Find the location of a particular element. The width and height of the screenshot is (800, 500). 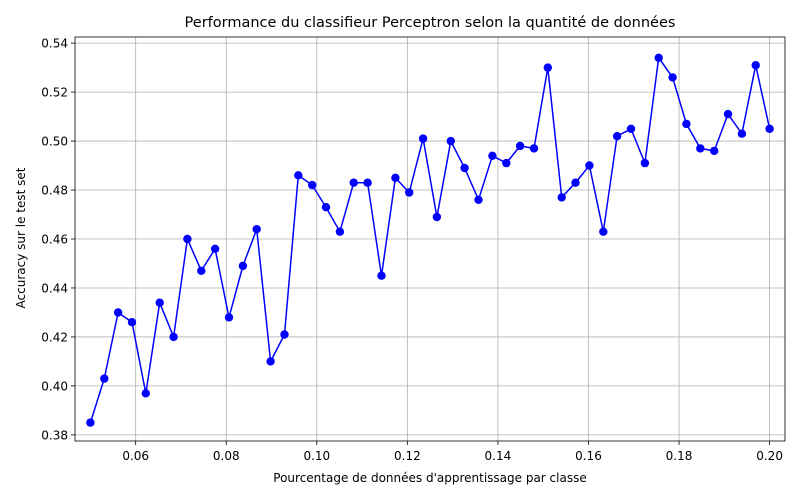

x-tick-label: 0.20 is located at coordinates (769, 456).